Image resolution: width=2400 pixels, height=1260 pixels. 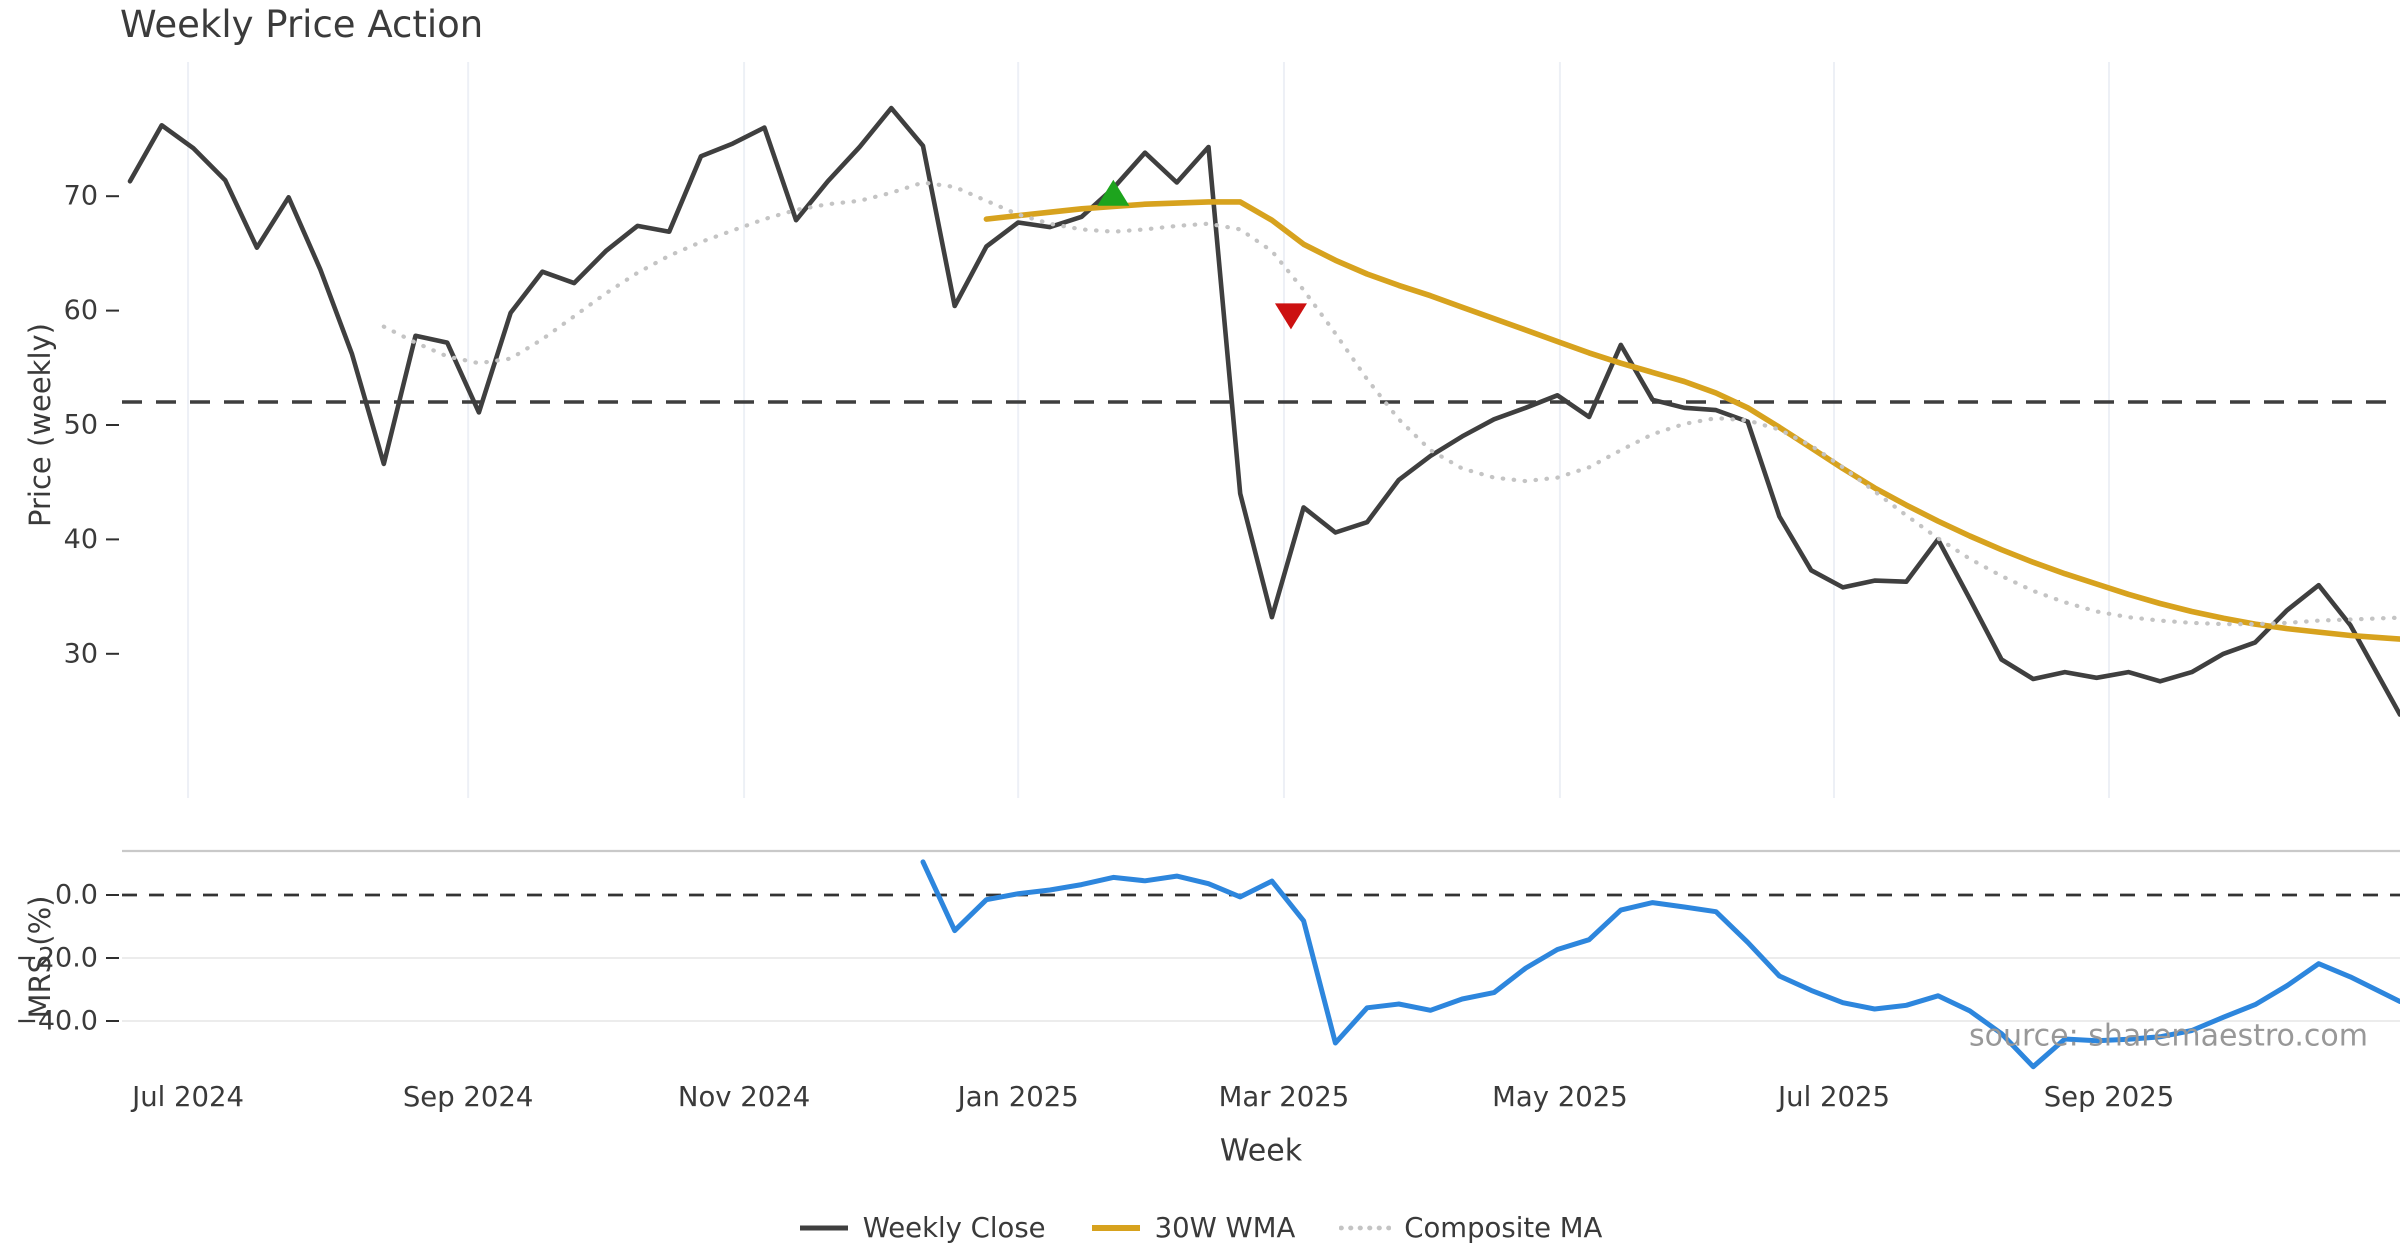 What do you see at coordinates (1660, 964) in the screenshot?
I see `series-mrs-vs-dji` at bounding box center [1660, 964].